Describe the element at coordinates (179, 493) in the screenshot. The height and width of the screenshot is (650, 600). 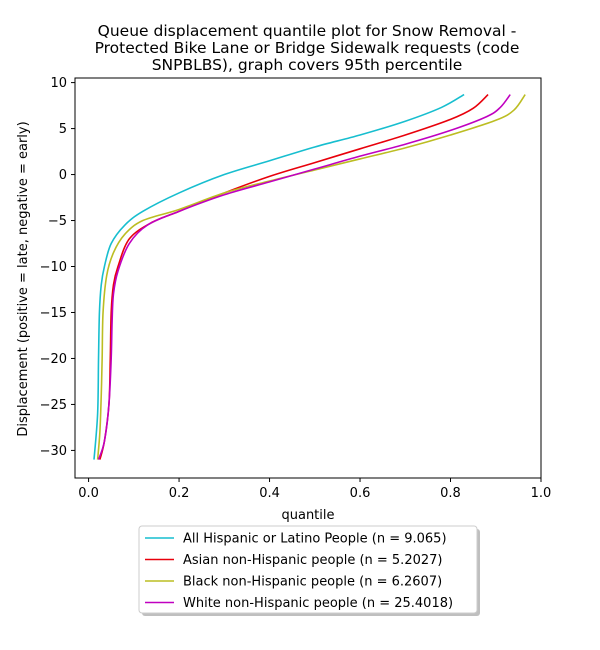
I see `x-tick-label: 0.2` at that location.